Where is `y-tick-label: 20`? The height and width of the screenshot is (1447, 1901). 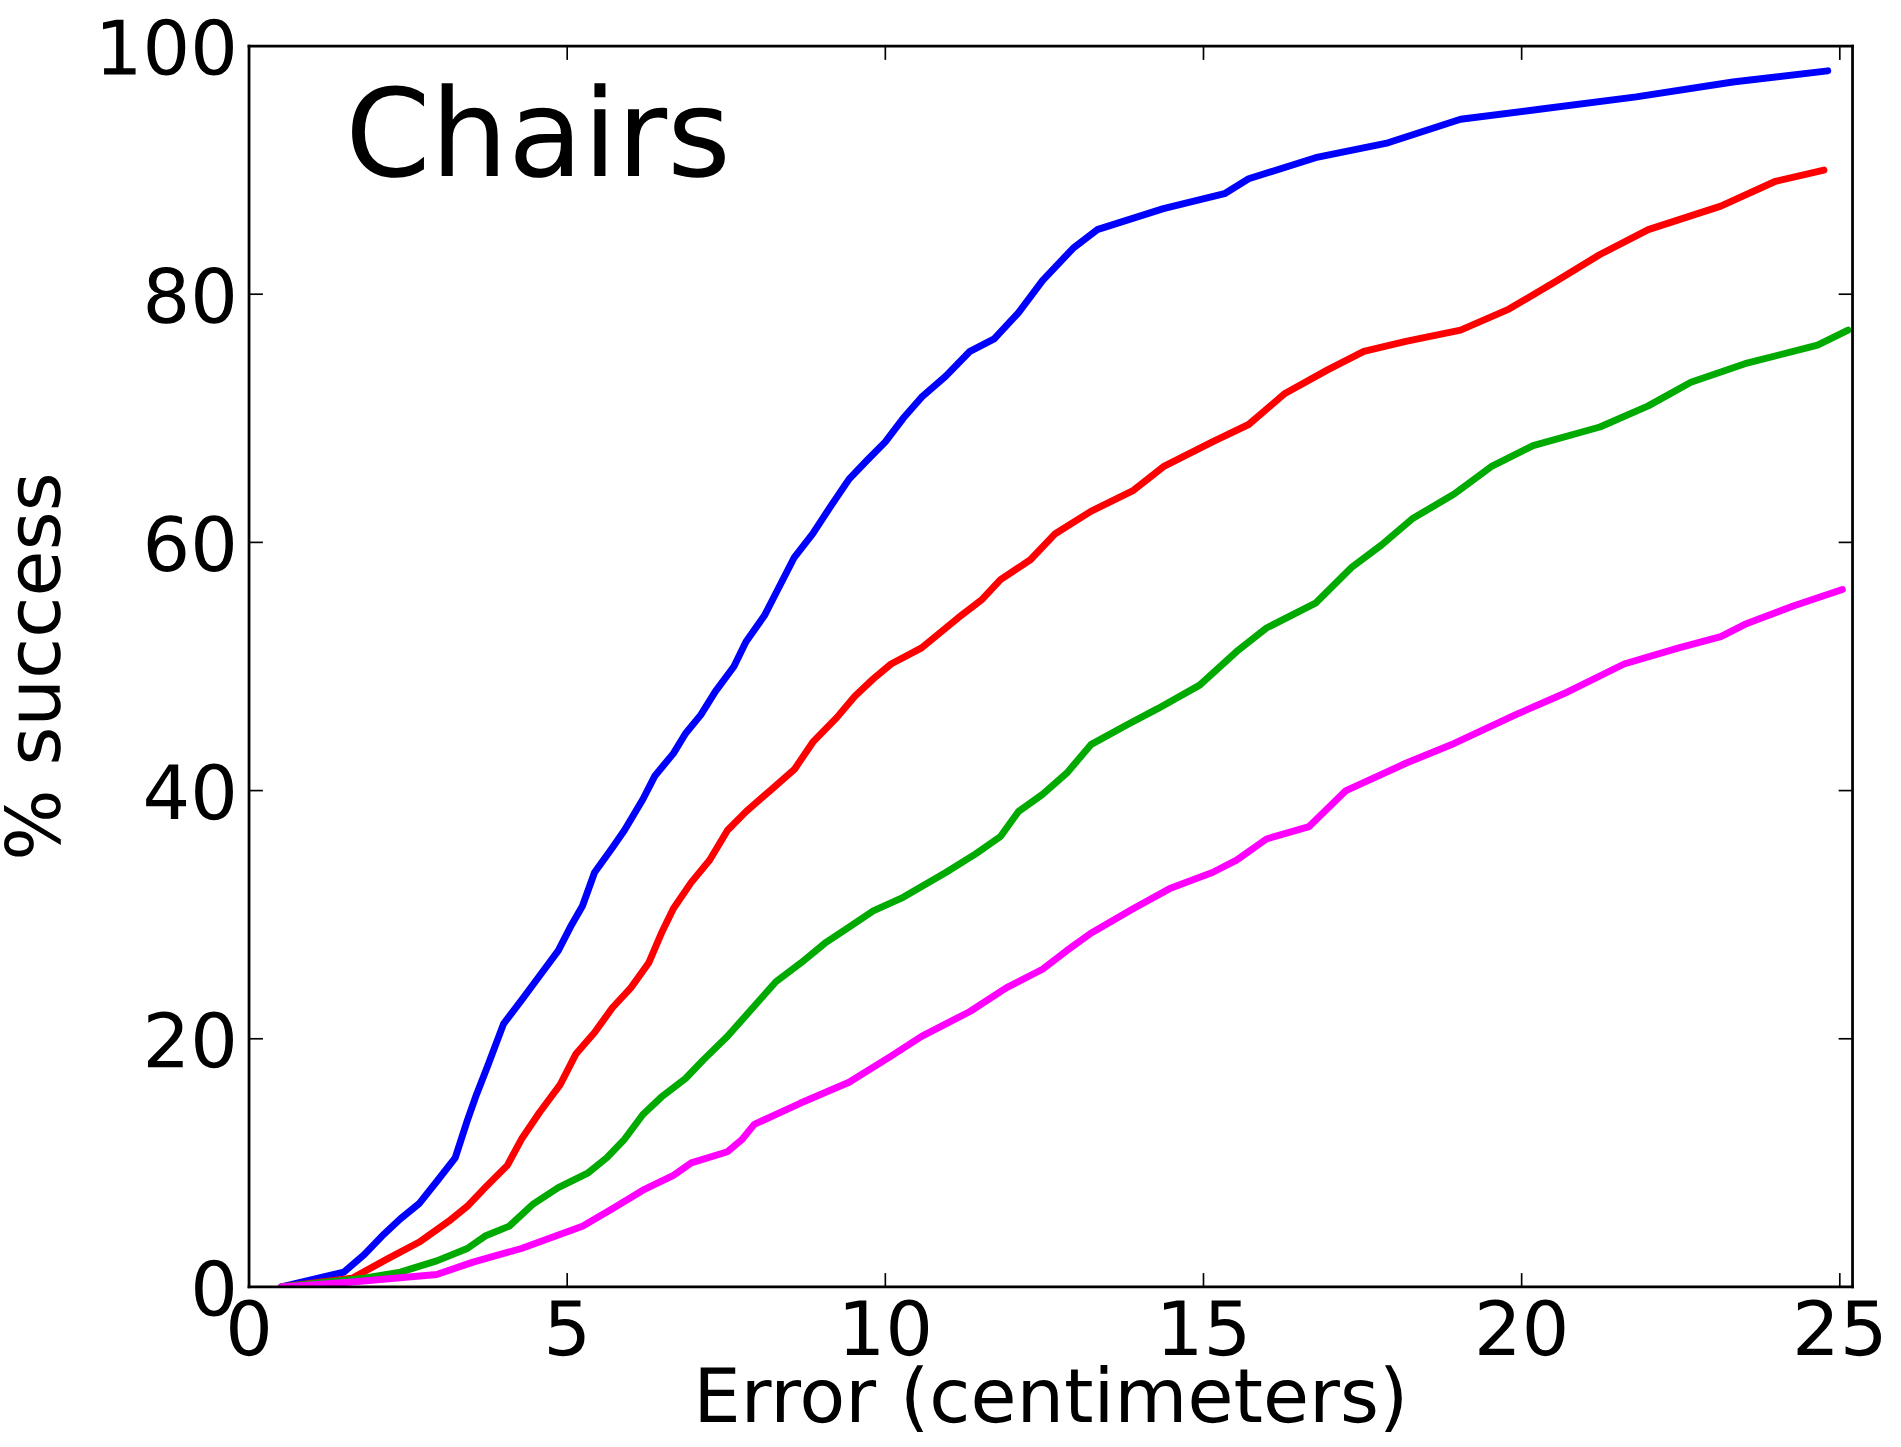 y-tick-label: 20 is located at coordinates (190, 1040).